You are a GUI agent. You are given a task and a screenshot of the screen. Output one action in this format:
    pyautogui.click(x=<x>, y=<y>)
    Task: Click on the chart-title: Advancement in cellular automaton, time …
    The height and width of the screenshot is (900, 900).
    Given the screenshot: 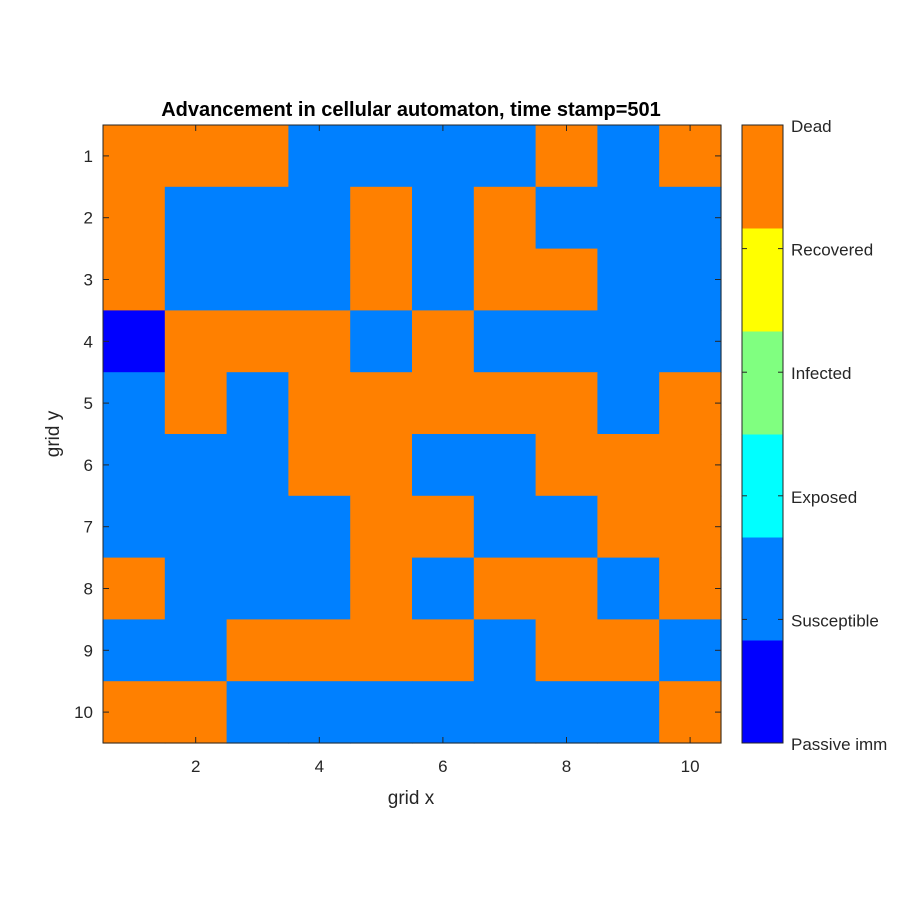 What is the action you would take?
    pyautogui.click(x=411, y=110)
    